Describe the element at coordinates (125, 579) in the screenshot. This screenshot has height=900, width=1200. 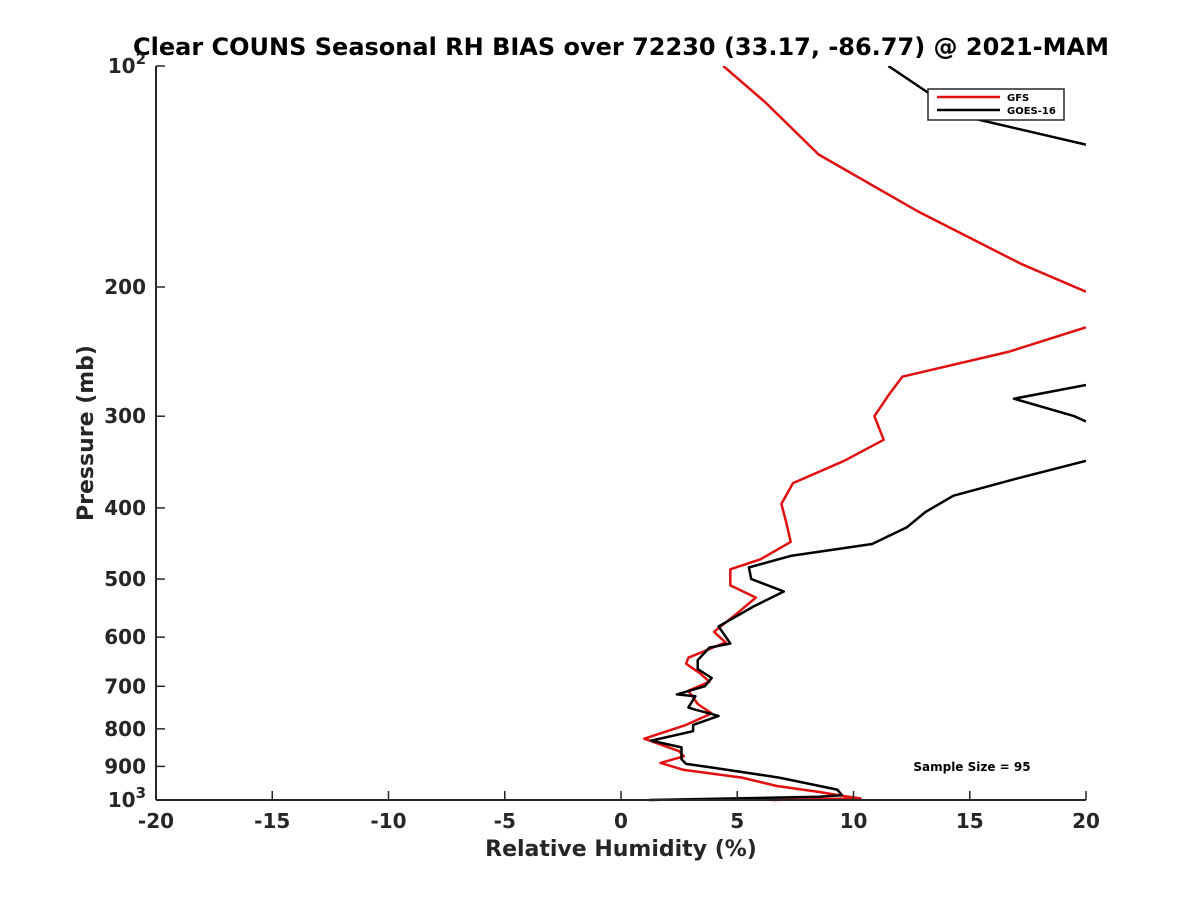
I see `y-tick-label: 500` at that location.